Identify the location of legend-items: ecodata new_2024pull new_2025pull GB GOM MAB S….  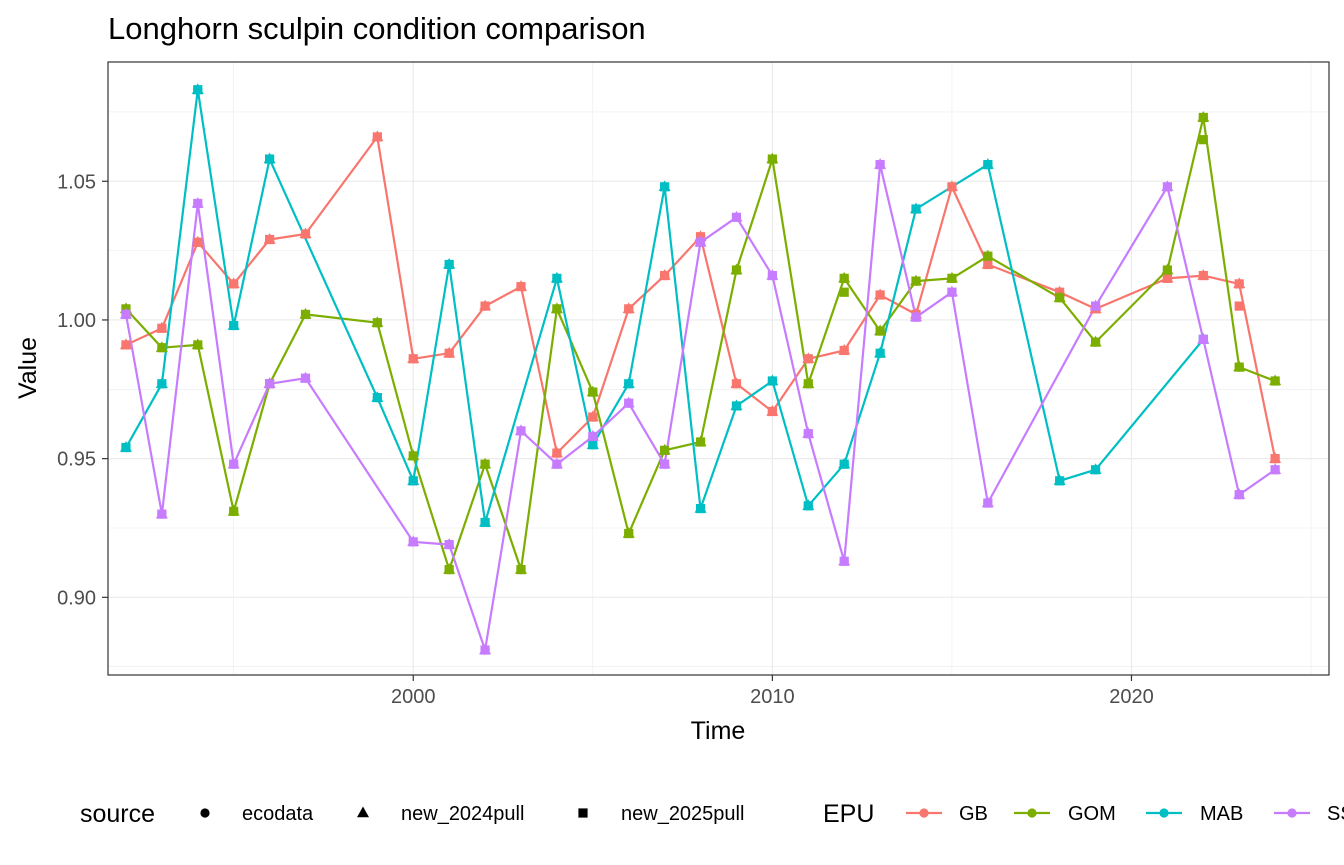
(772, 814).